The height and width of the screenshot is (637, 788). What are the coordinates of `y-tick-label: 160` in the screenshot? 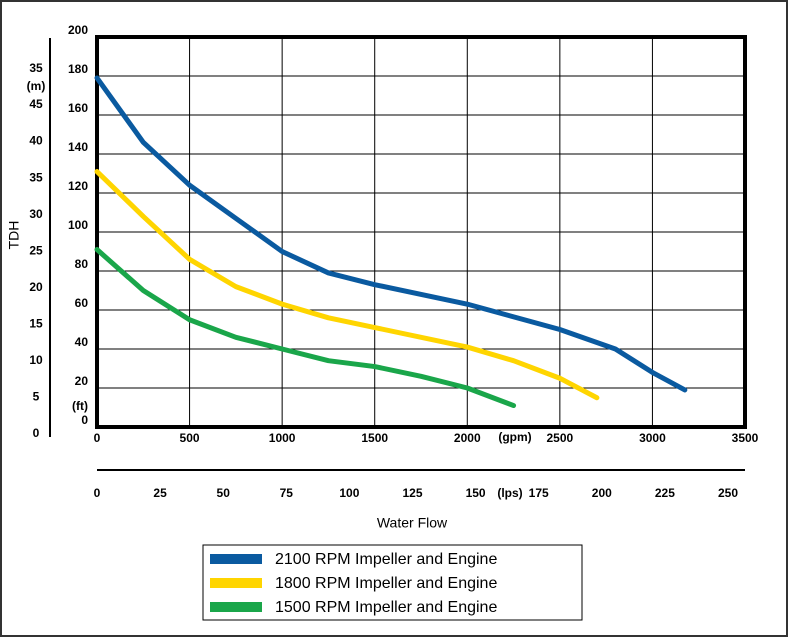 It's located at (78, 108).